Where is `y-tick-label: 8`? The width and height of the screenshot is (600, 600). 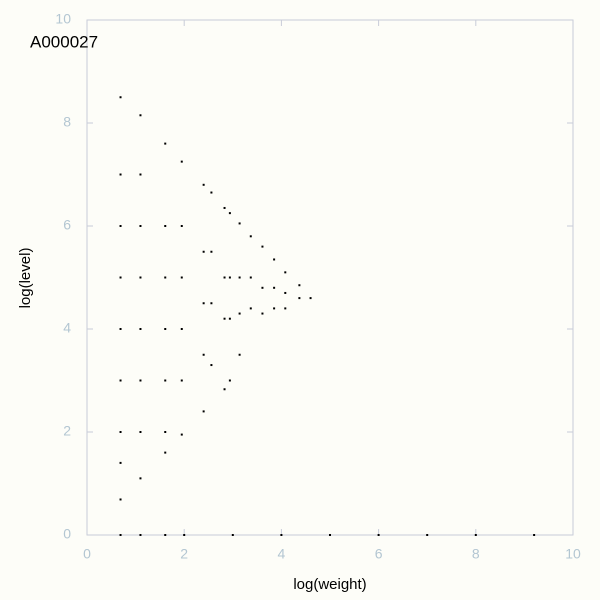 y-tick-label: 8 is located at coordinates (67, 122).